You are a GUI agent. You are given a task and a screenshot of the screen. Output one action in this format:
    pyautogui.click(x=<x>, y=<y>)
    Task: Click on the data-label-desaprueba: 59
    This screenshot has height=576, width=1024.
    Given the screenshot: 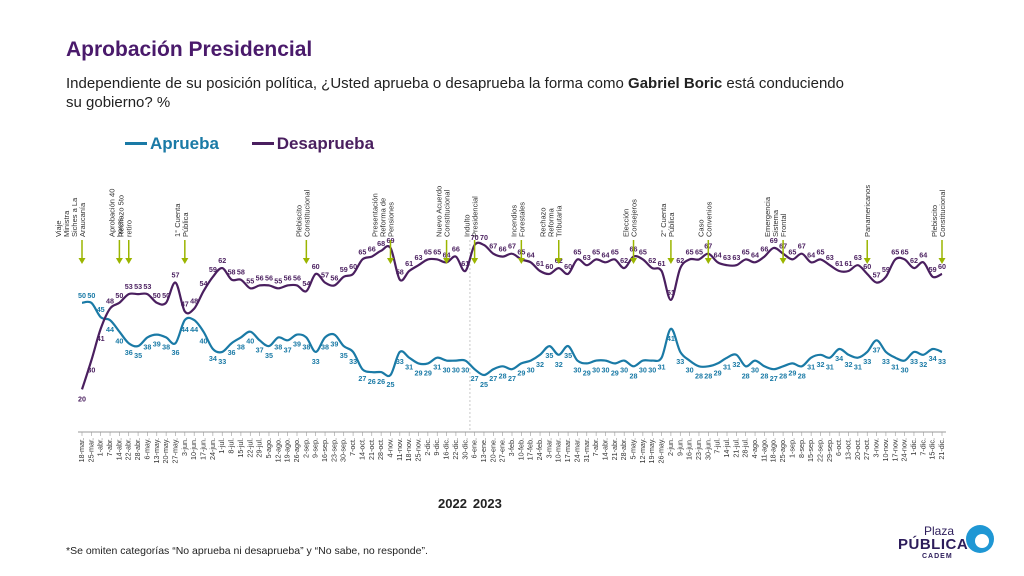 What is the action you would take?
    pyautogui.click(x=933, y=269)
    